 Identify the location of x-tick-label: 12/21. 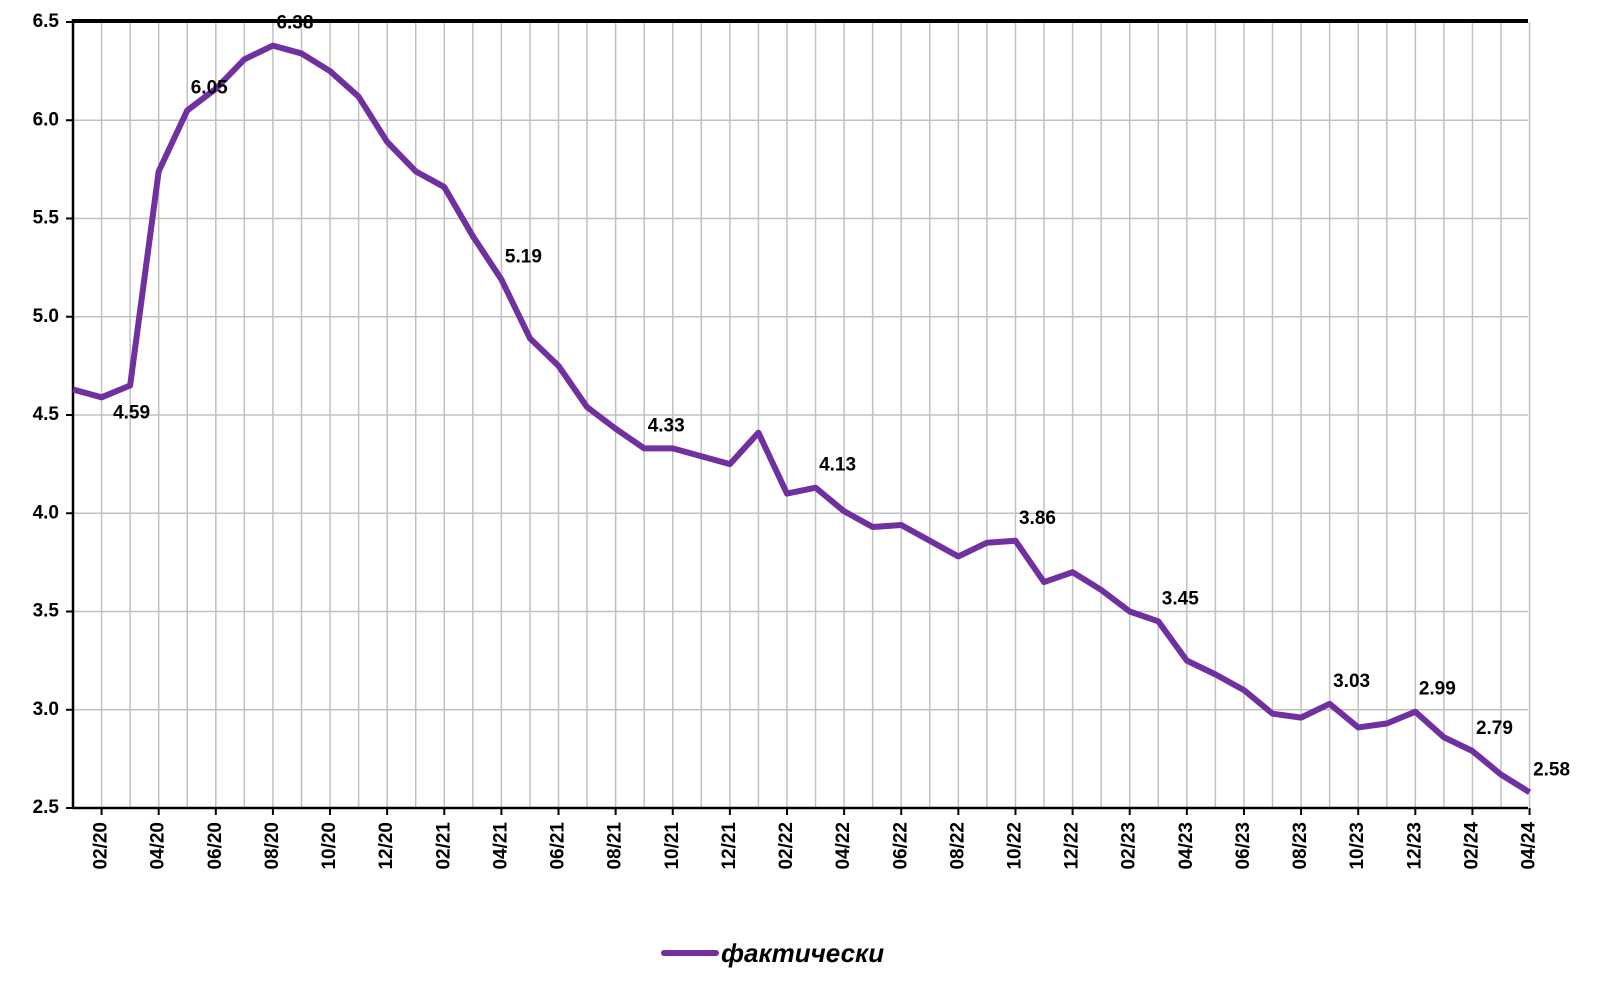
(729, 846).